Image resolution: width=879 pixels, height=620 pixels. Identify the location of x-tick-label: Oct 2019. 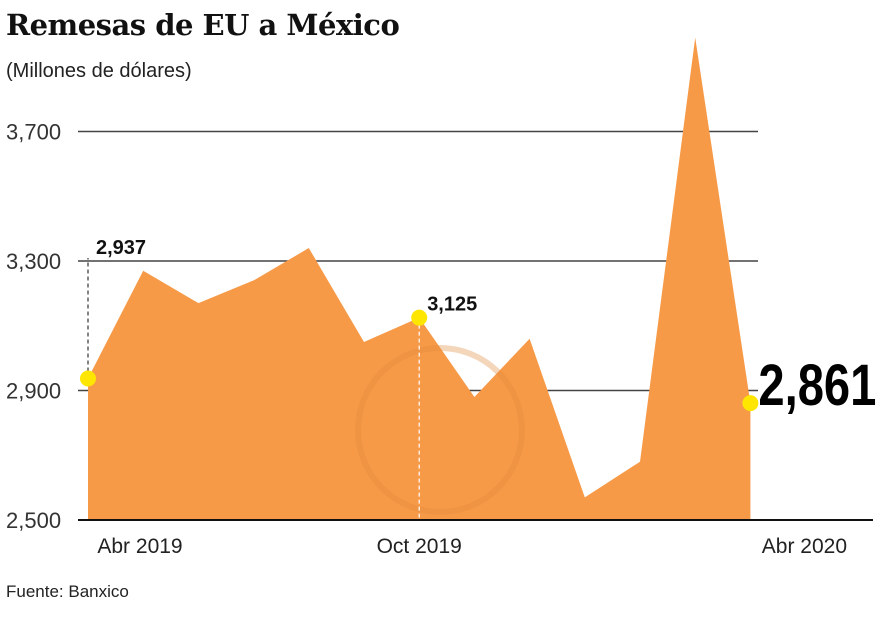
(419, 546).